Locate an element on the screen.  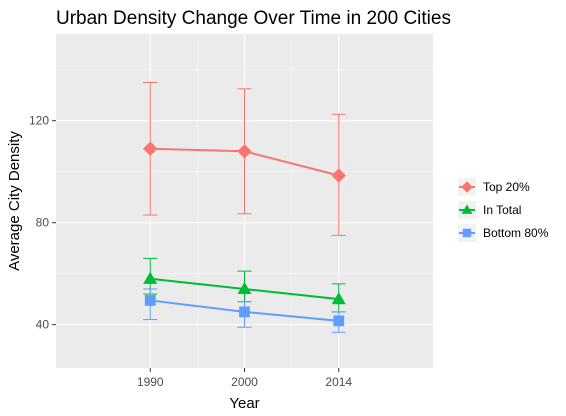
y-axis: 40 80 120 is located at coordinates (42, 223).